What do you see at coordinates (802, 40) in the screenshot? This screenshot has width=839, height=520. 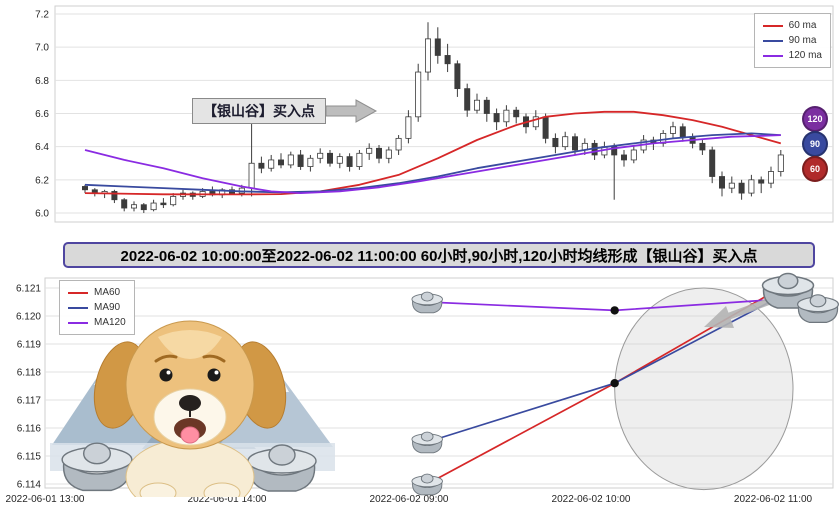 I see `legend-label: 90 ma` at bounding box center [802, 40].